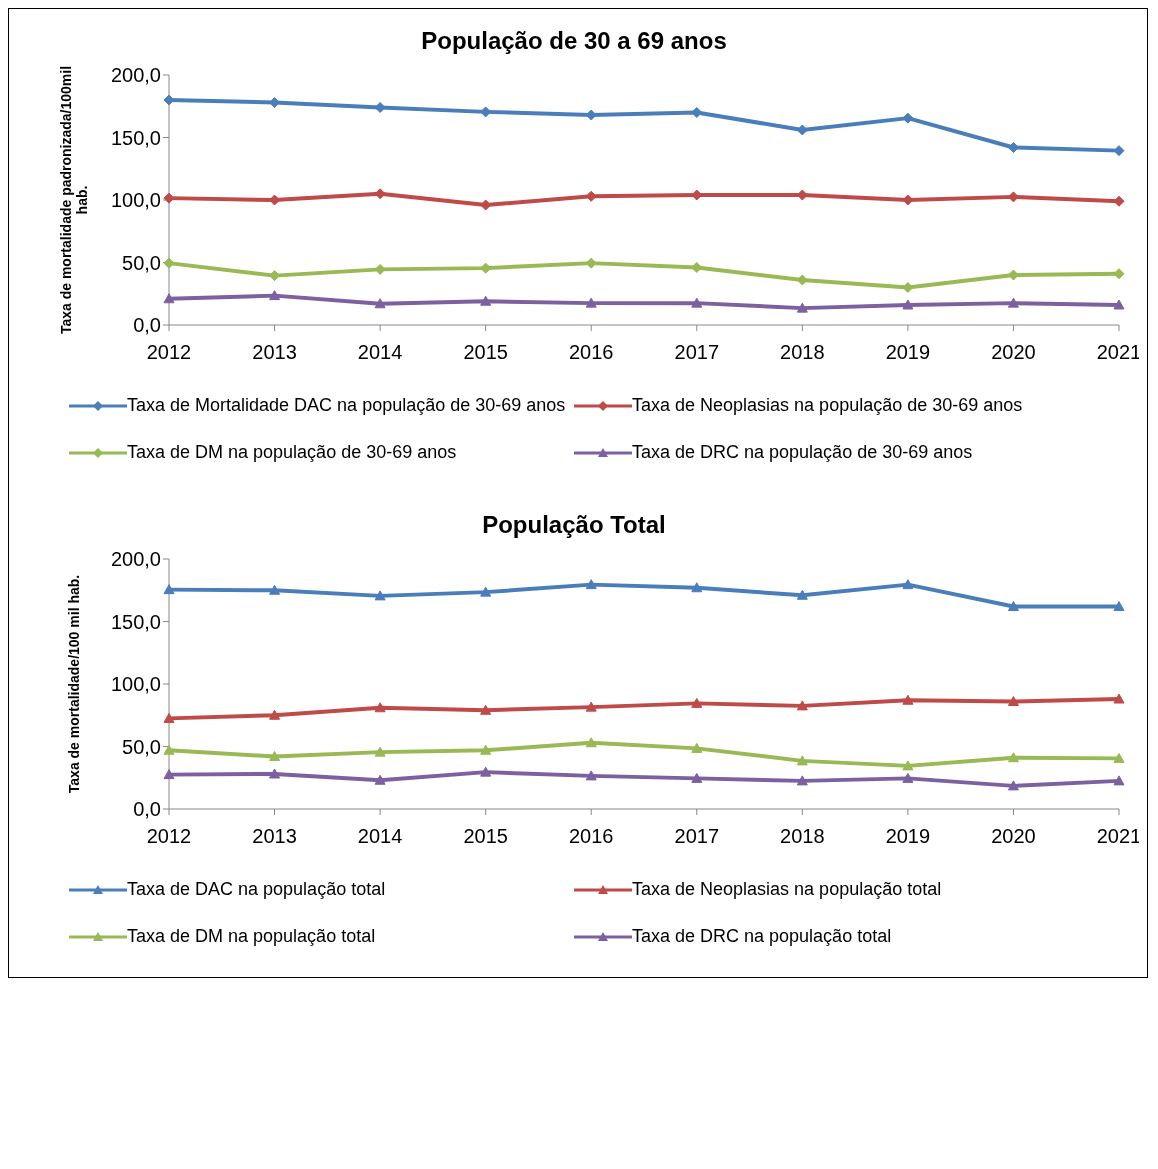  Describe the element at coordinates (256, 889) in the screenshot. I see `legend-label: Taxa de DAC na população total` at that location.